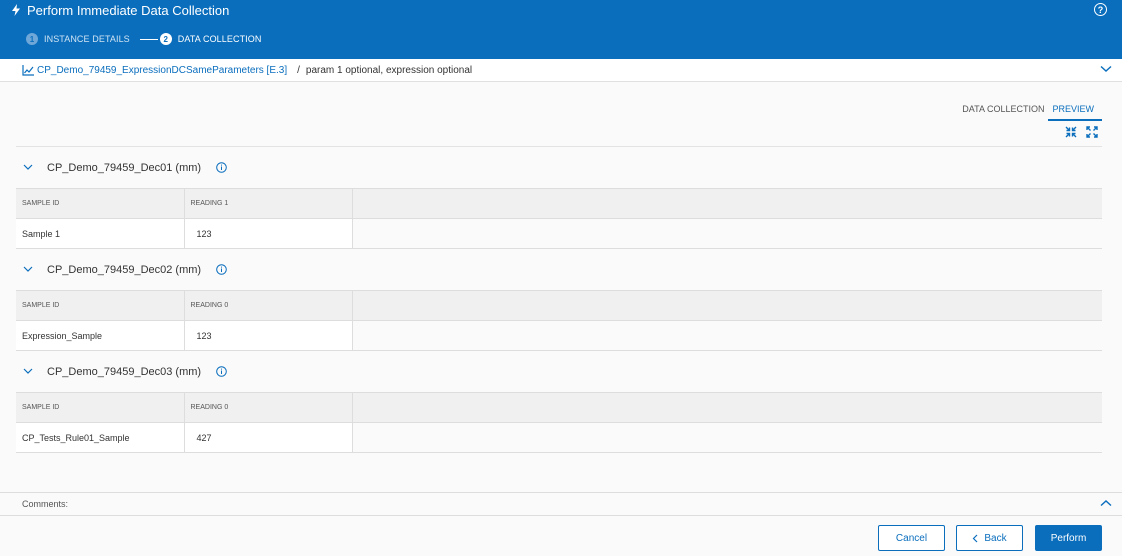 The height and width of the screenshot is (556, 1122). I want to click on step-number: 1, so click(32, 39).